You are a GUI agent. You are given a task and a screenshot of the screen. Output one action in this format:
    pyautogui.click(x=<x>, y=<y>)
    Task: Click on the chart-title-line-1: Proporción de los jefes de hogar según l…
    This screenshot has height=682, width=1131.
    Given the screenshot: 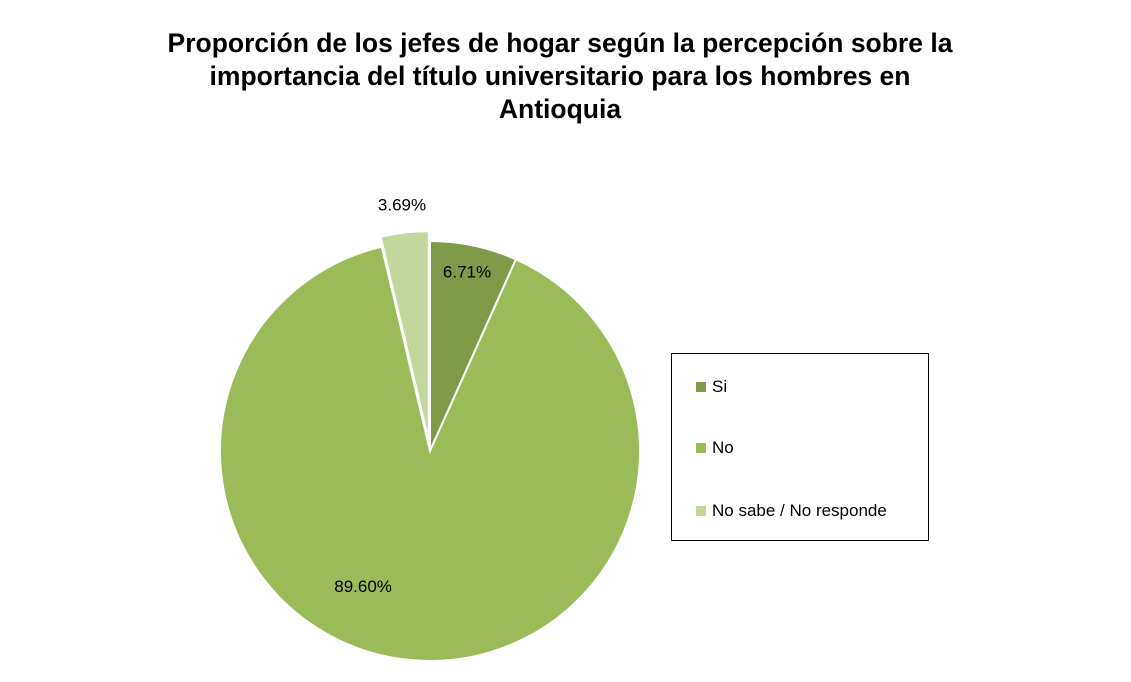 What is the action you would take?
    pyautogui.click(x=560, y=43)
    